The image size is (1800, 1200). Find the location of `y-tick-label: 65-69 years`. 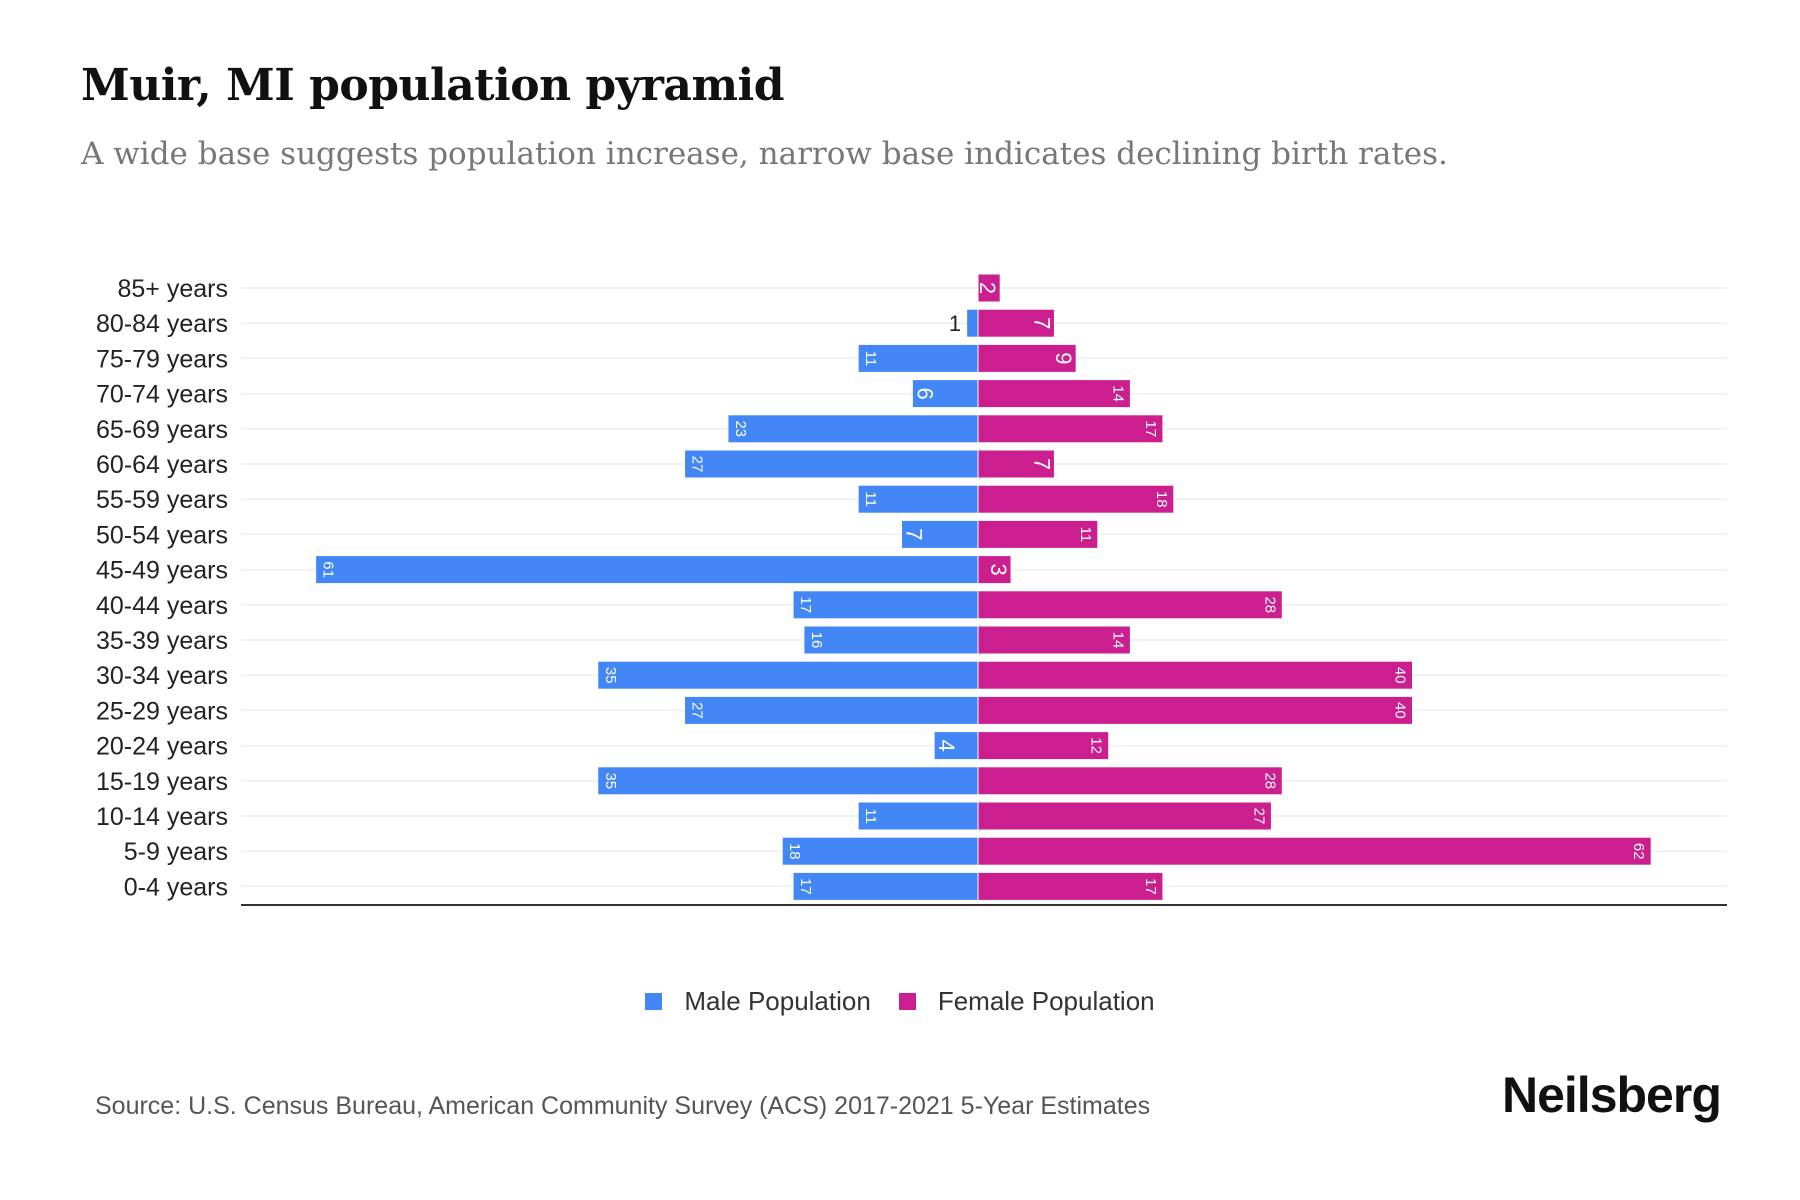

y-tick-label: 65-69 years is located at coordinates (162, 430).